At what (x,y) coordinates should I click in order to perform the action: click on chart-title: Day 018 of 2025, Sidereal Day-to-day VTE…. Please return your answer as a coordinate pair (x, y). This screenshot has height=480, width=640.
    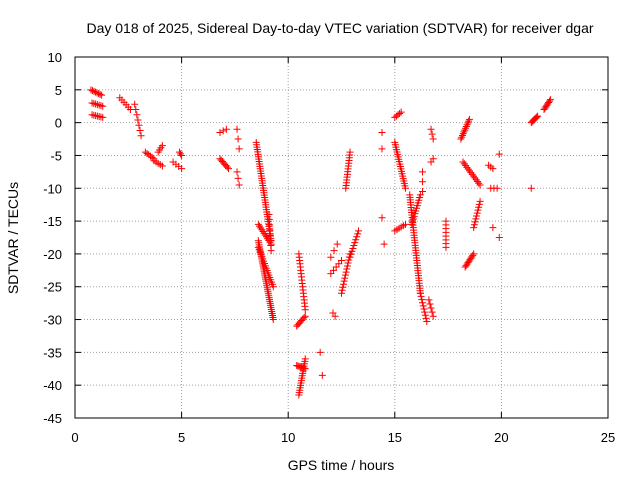
    Looking at the image, I should click on (339, 28).